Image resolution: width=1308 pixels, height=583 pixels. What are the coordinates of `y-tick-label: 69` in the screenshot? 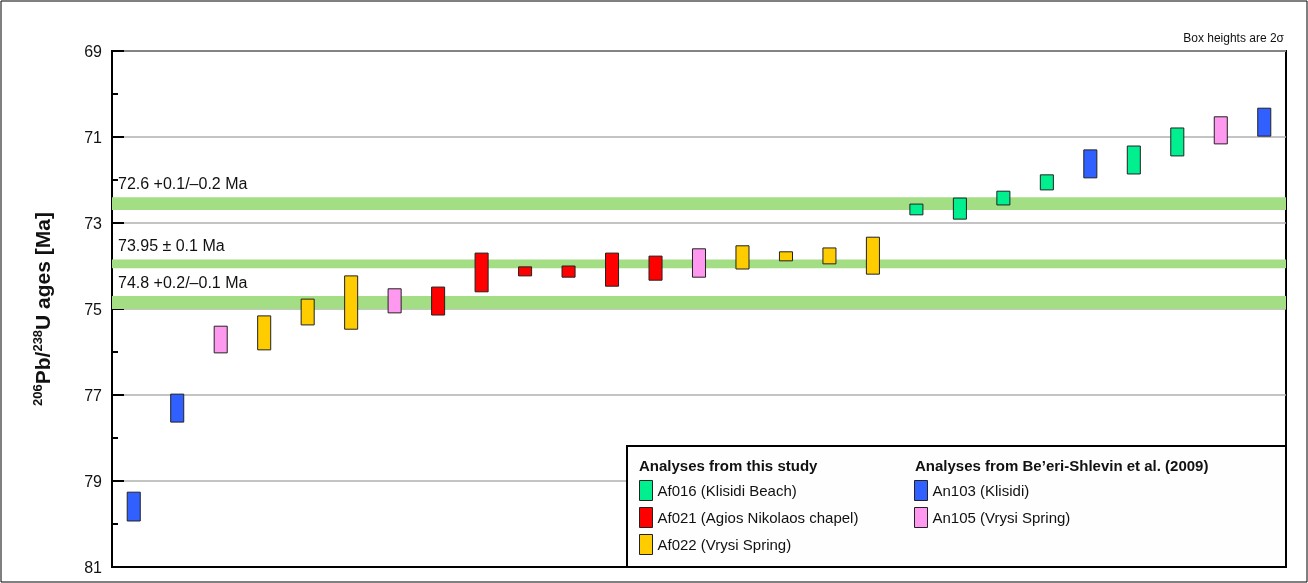 It's located at (93, 51).